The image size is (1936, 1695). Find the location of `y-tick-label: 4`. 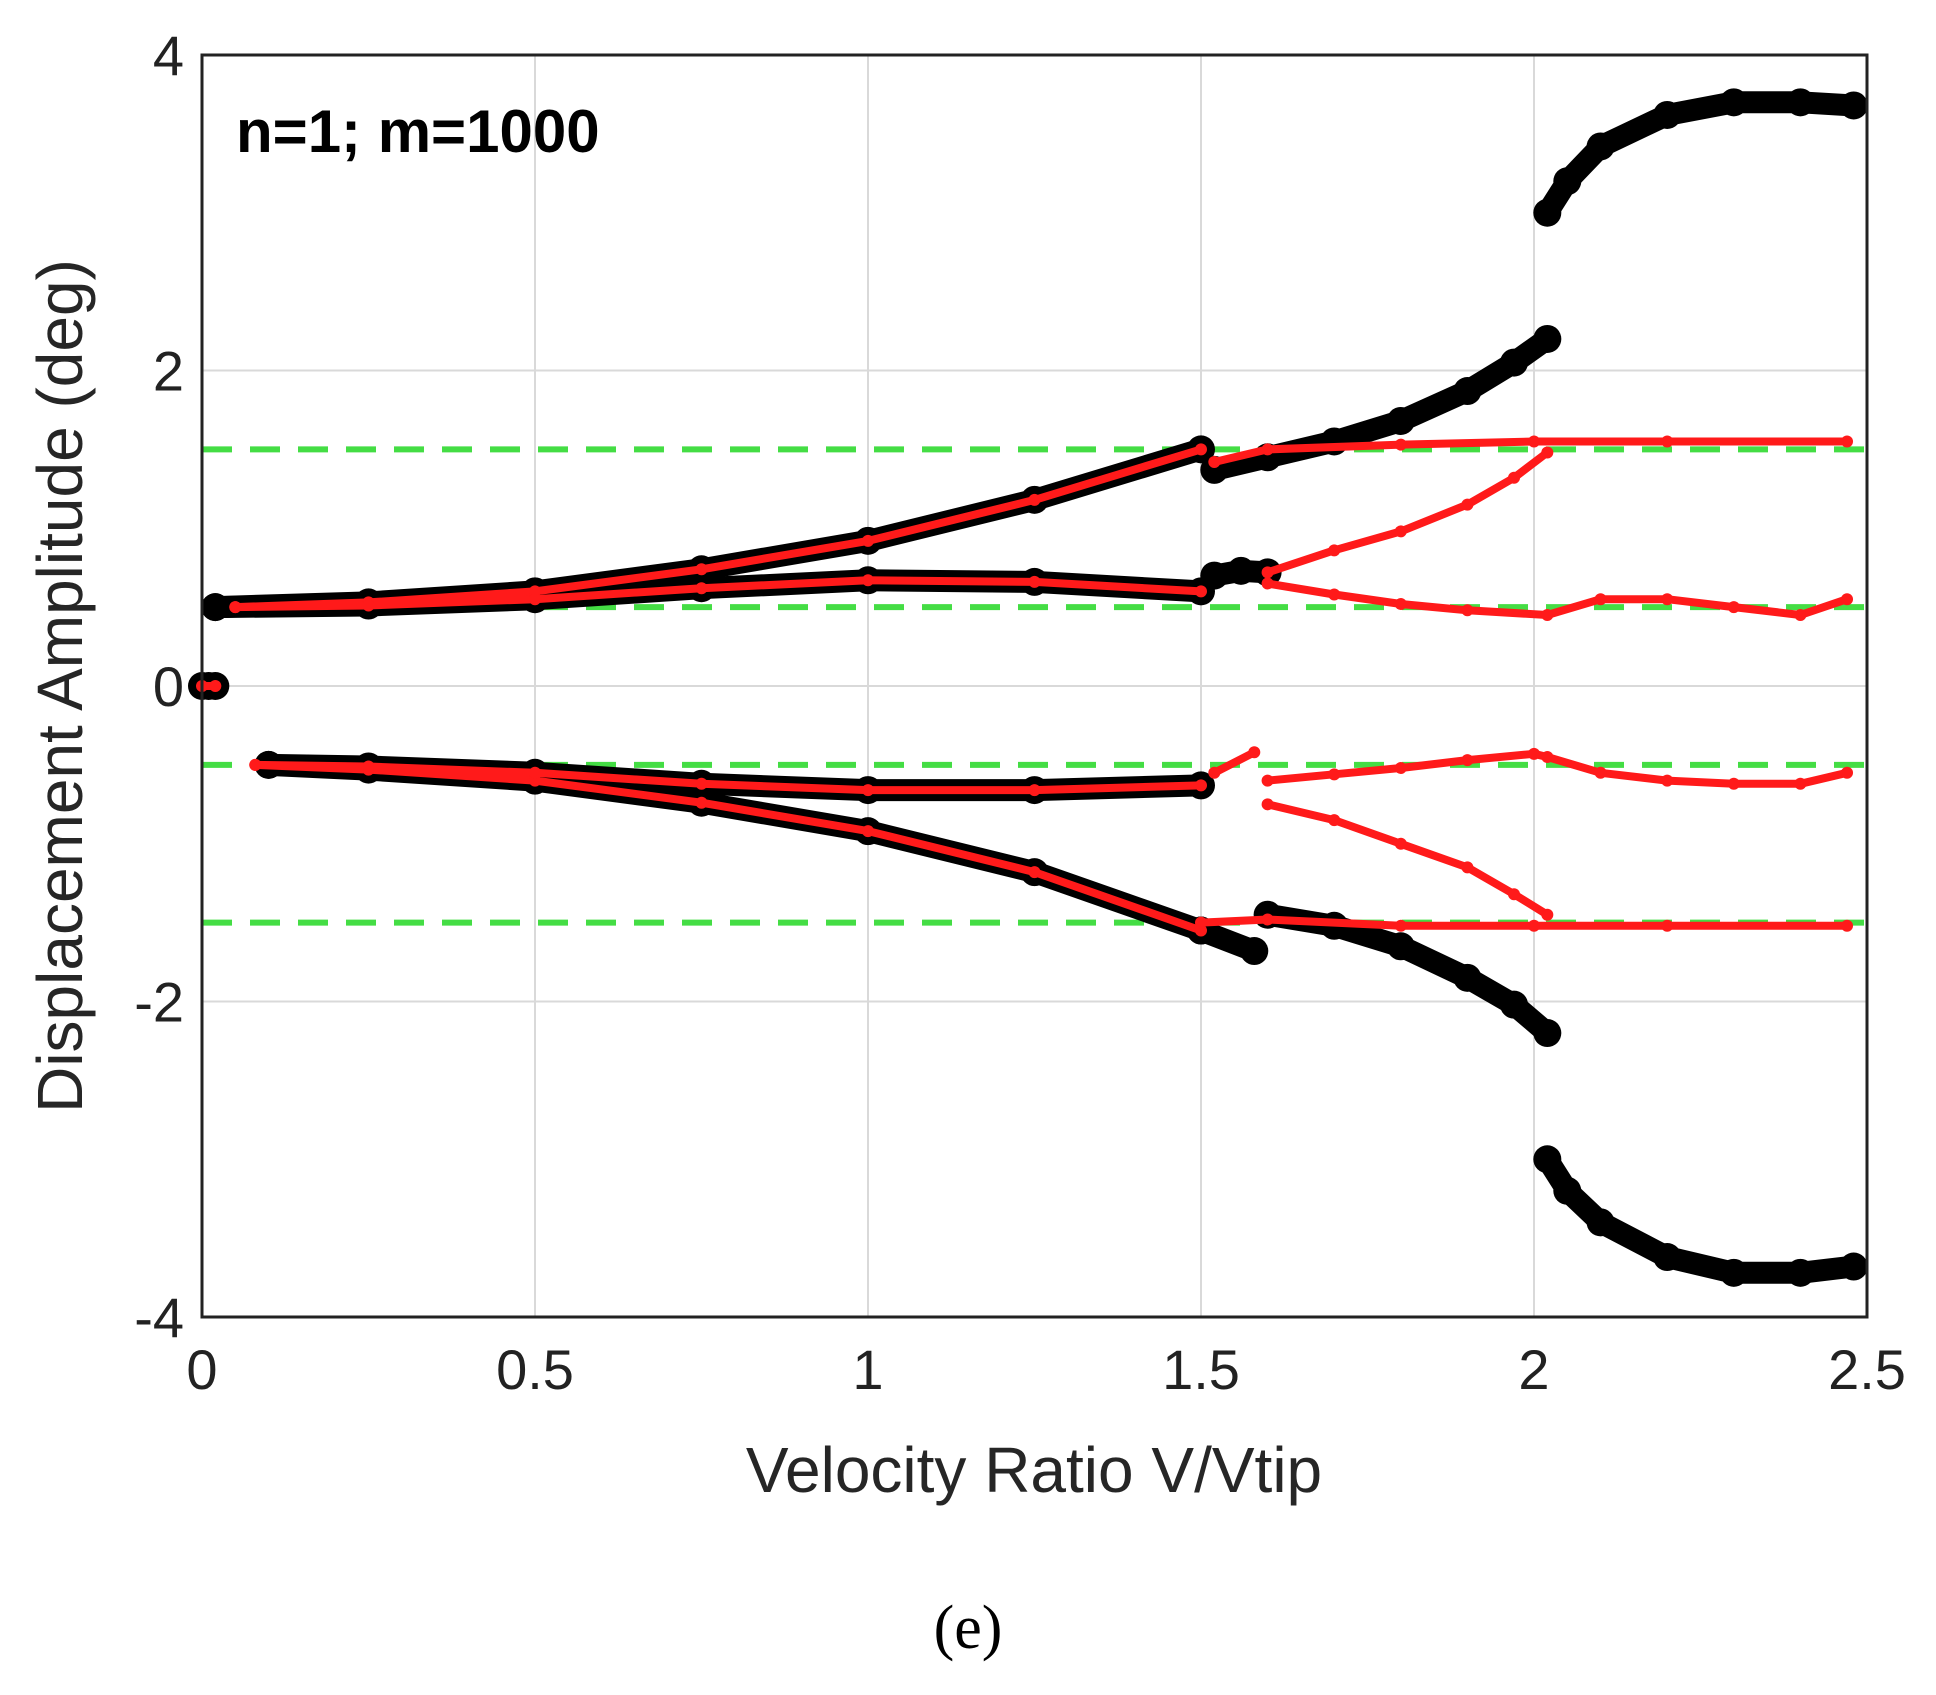

y-tick-label: 4 is located at coordinates (168, 55).